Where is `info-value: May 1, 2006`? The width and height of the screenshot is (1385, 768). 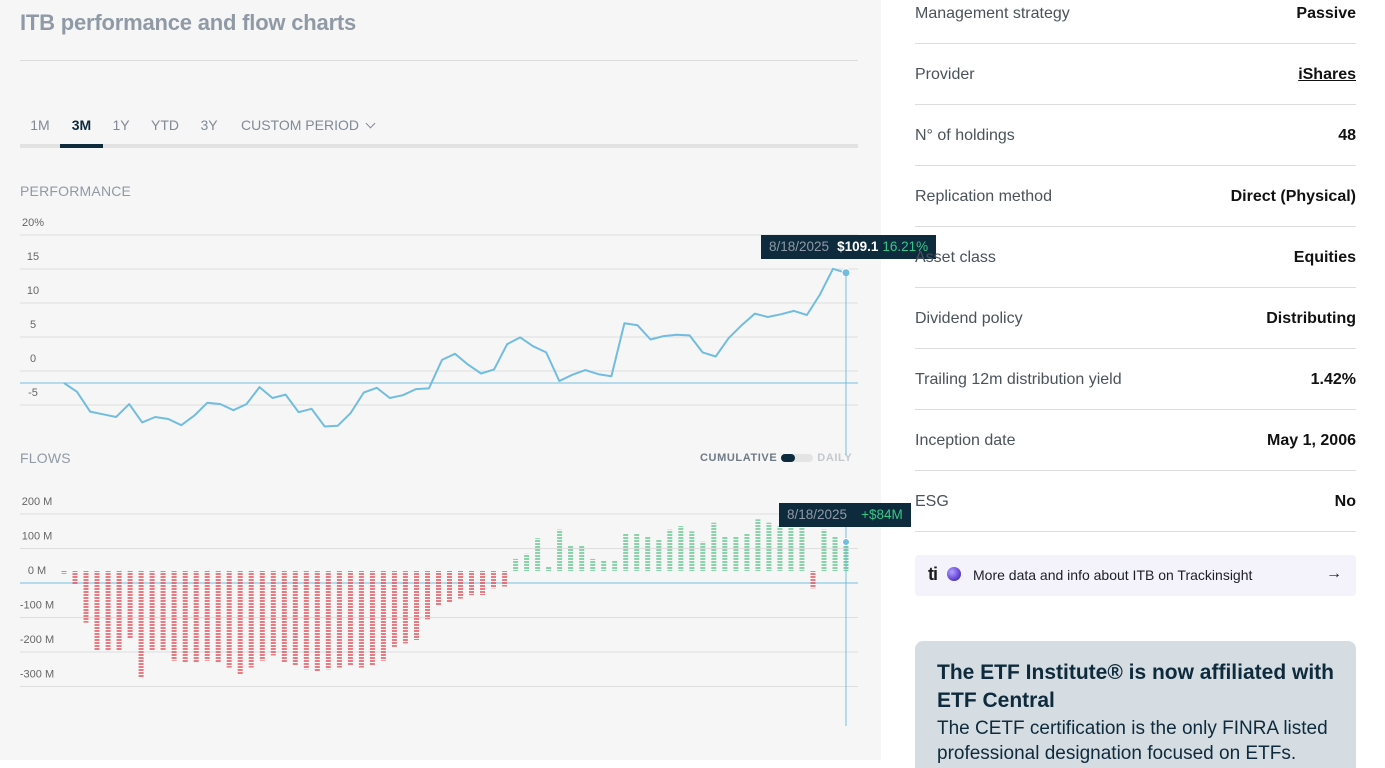
info-value: May 1, 2006 is located at coordinates (1311, 440).